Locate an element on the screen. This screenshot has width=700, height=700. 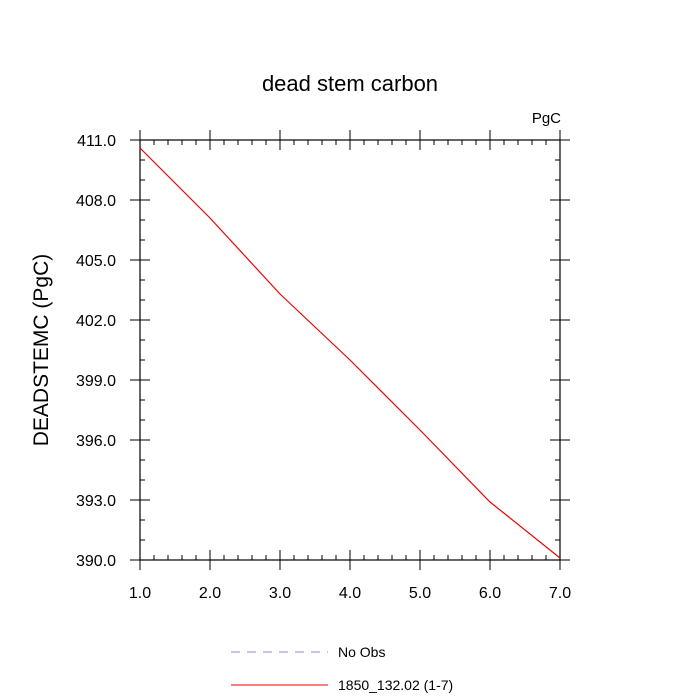
y-tick-label: 390.0 is located at coordinates (96, 561).